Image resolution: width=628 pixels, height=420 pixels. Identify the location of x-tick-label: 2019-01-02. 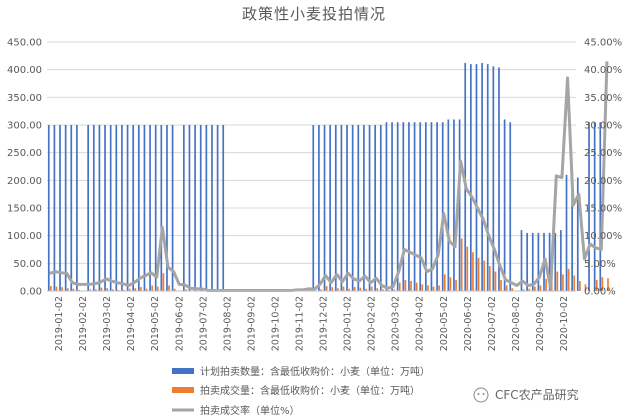
(59, 323).